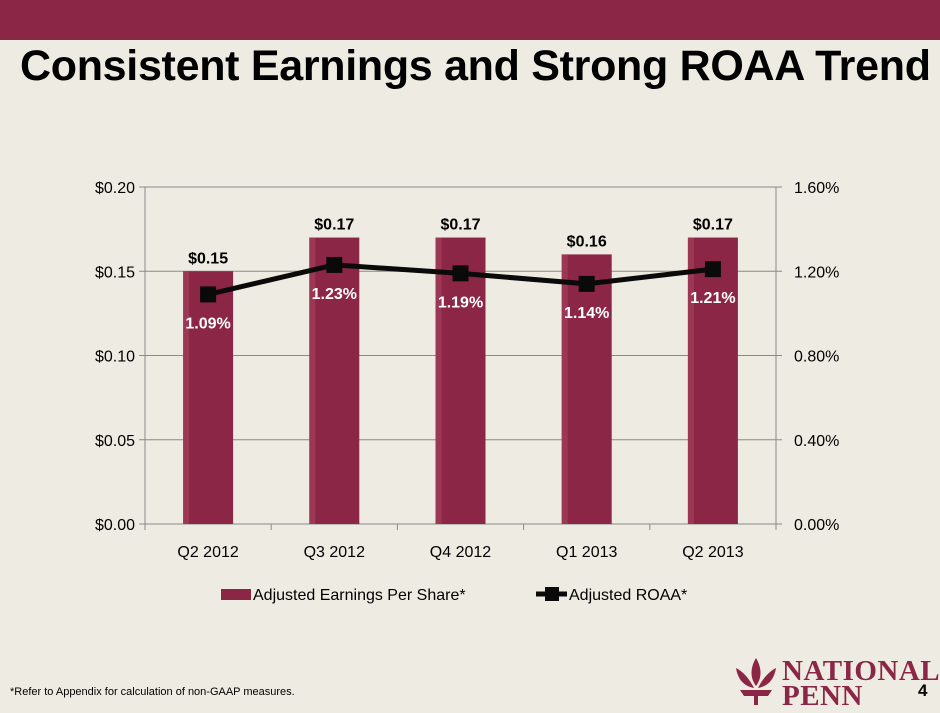  Describe the element at coordinates (115, 188) in the screenshot. I see `left-axis-tick-label: $0.20` at that location.